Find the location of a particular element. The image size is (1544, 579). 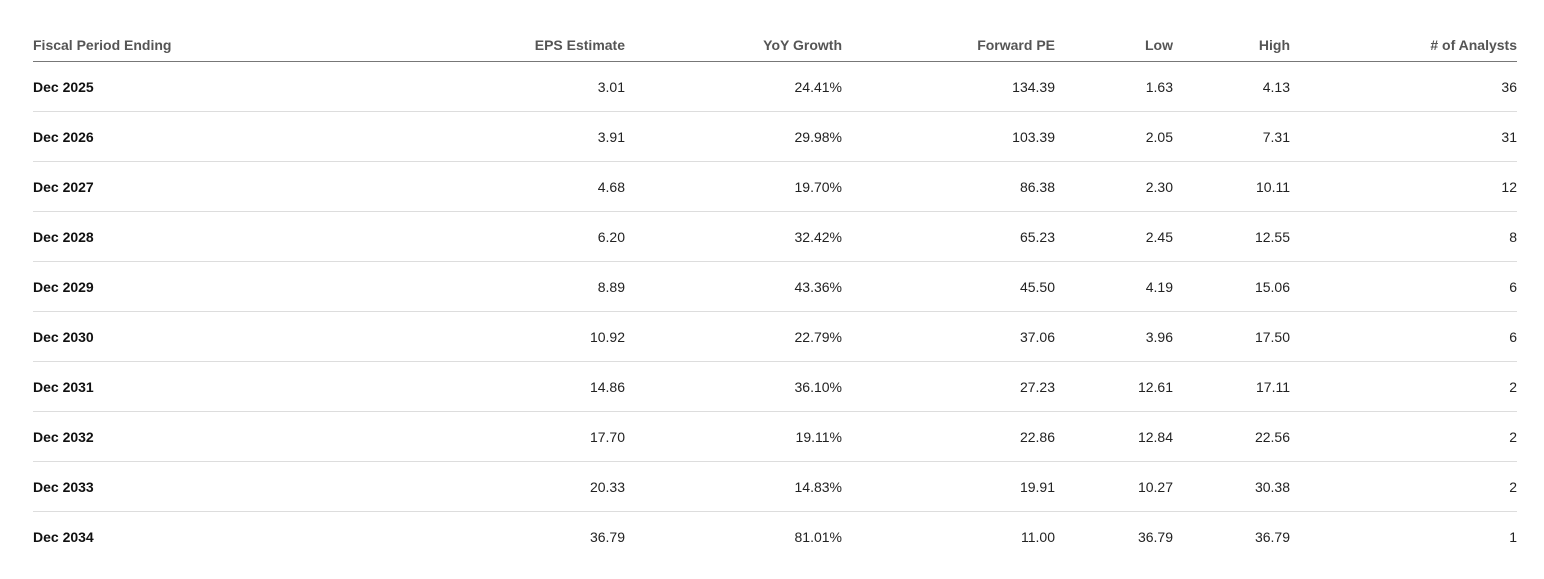

value-cell: 45.50 is located at coordinates (948, 286).